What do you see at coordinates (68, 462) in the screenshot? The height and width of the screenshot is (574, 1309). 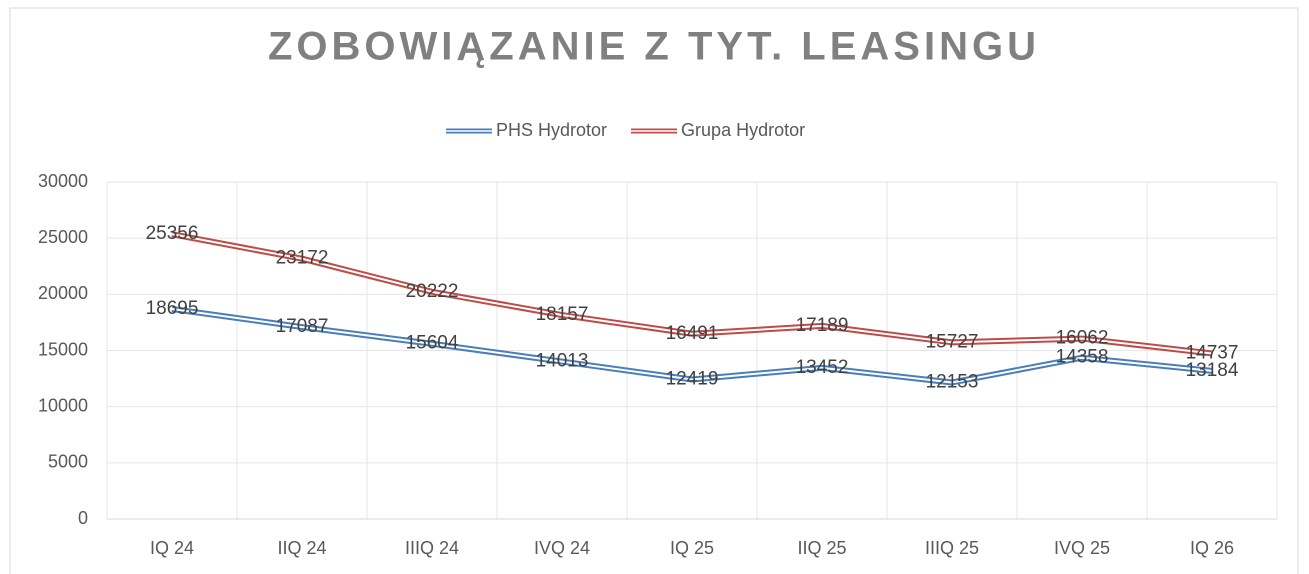 I see `y-tick-label: 5000` at bounding box center [68, 462].